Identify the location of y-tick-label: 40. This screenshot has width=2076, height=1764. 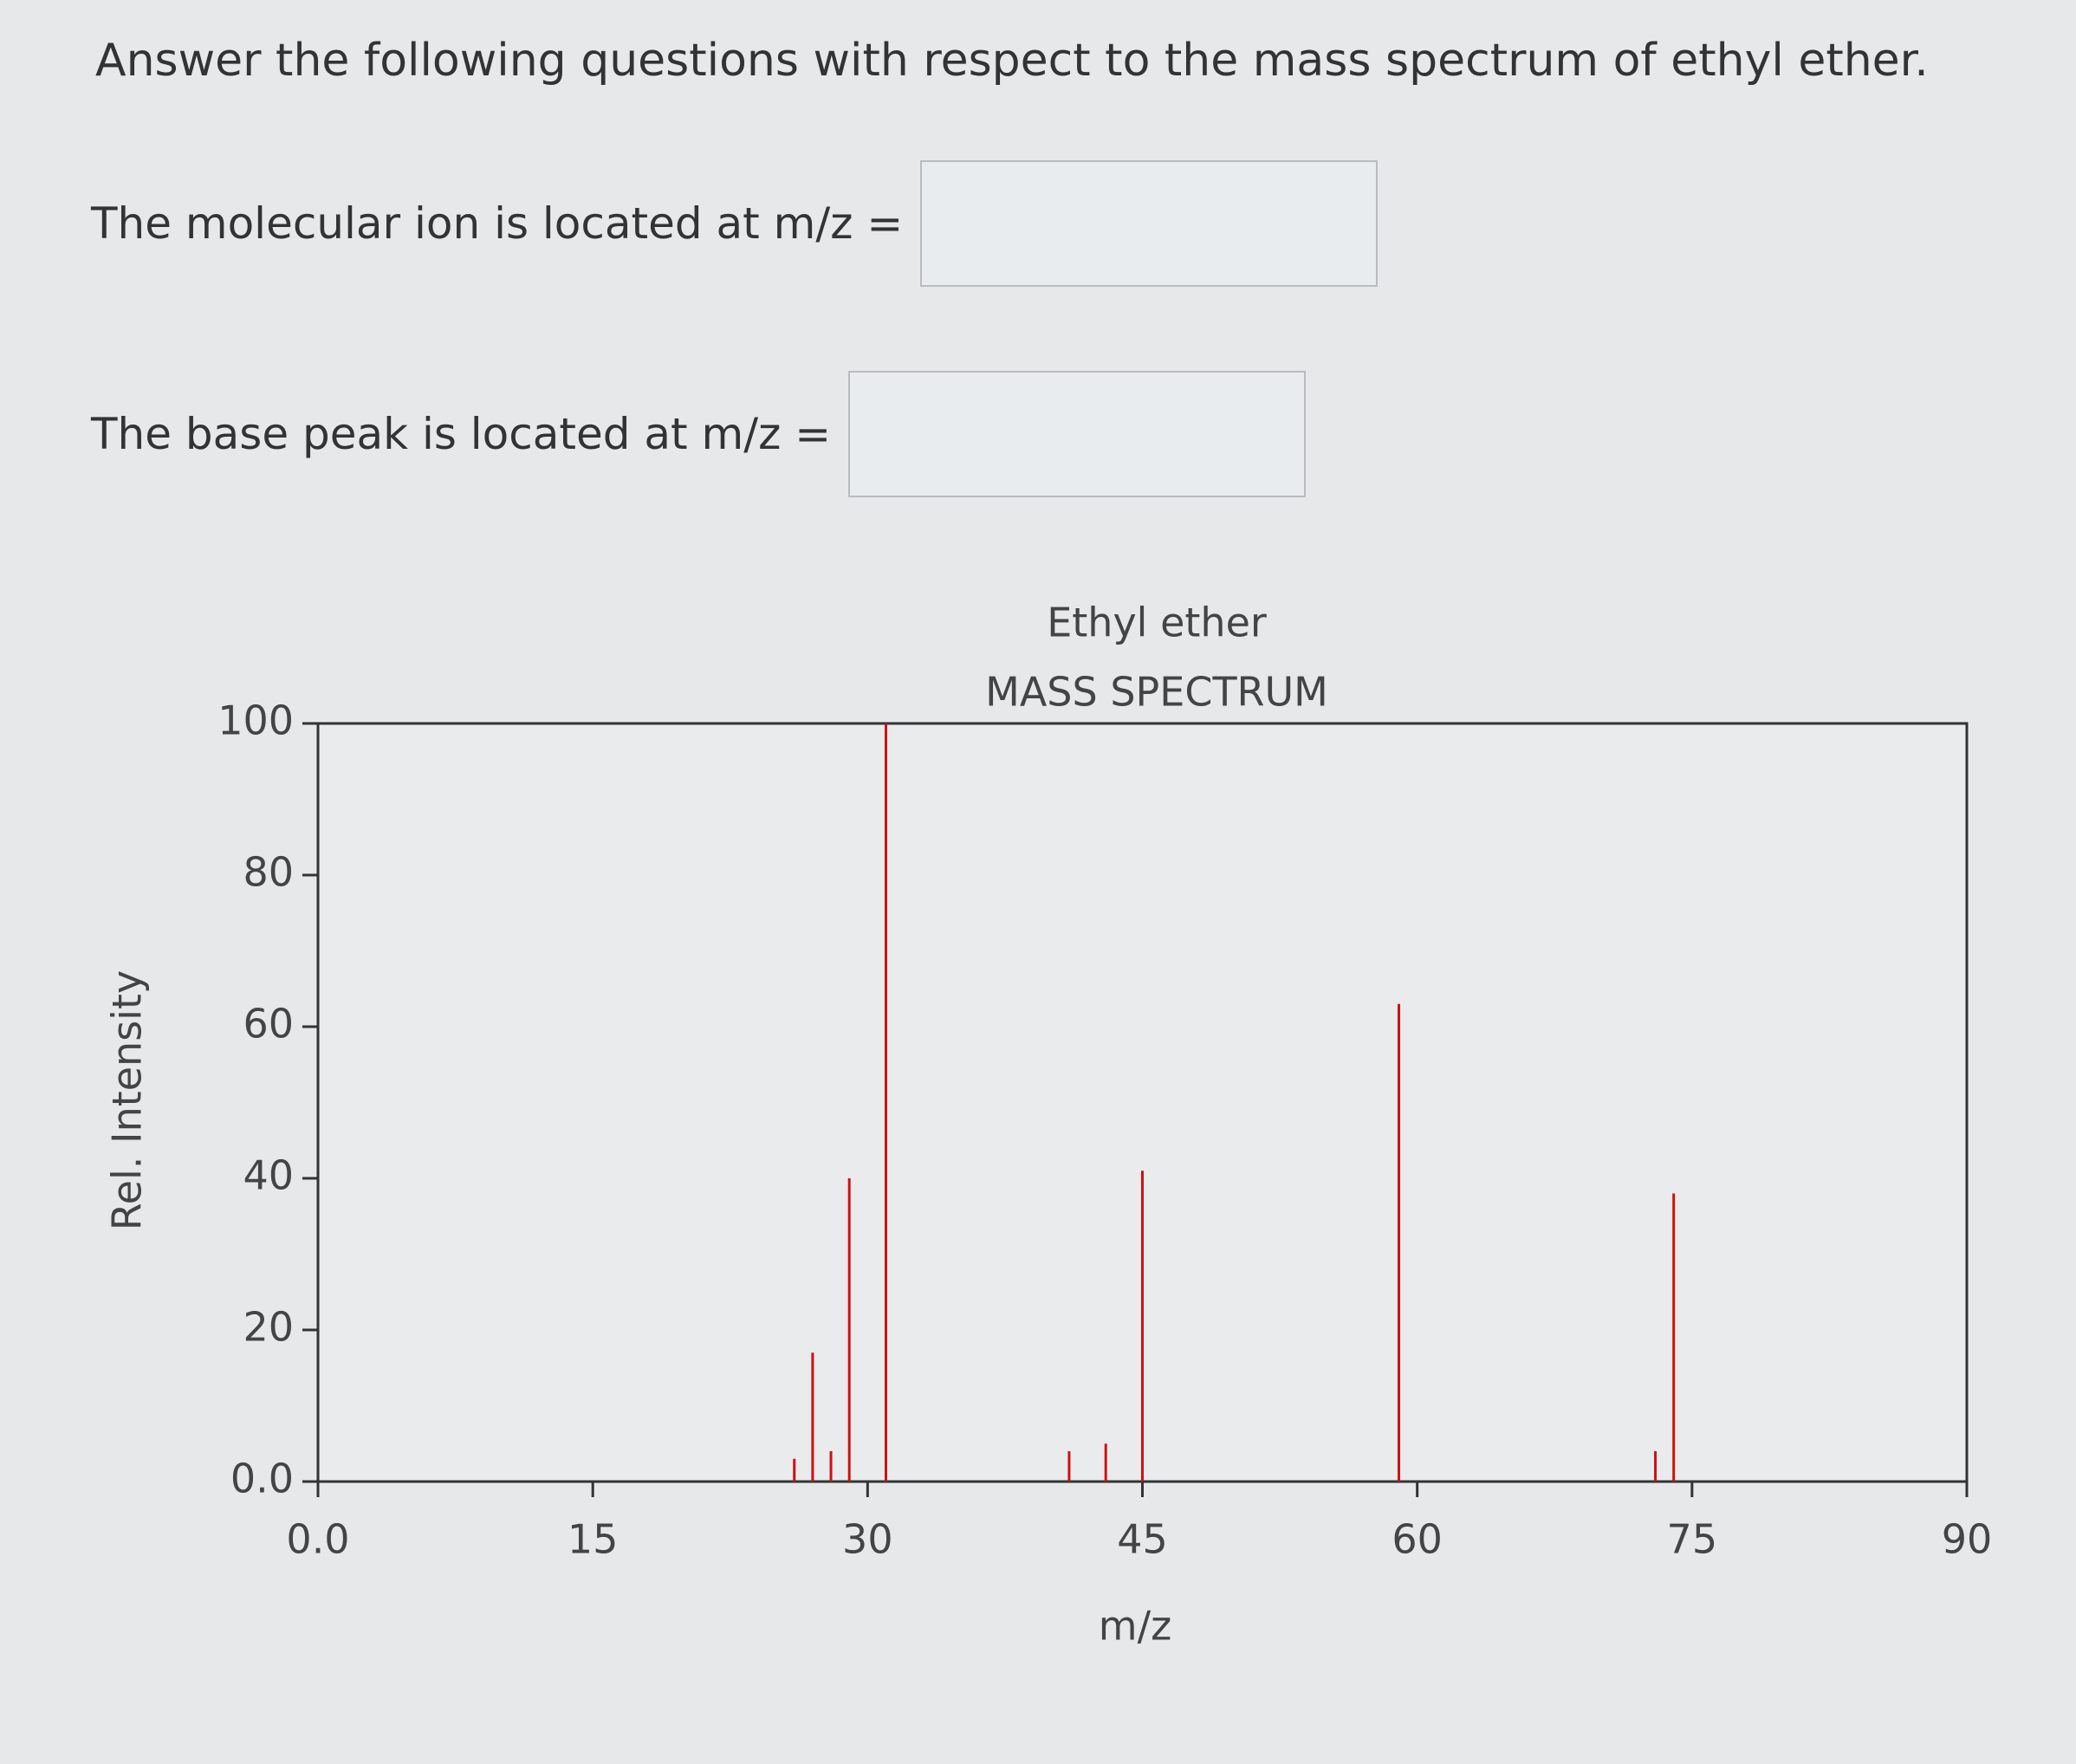
(268, 1175).